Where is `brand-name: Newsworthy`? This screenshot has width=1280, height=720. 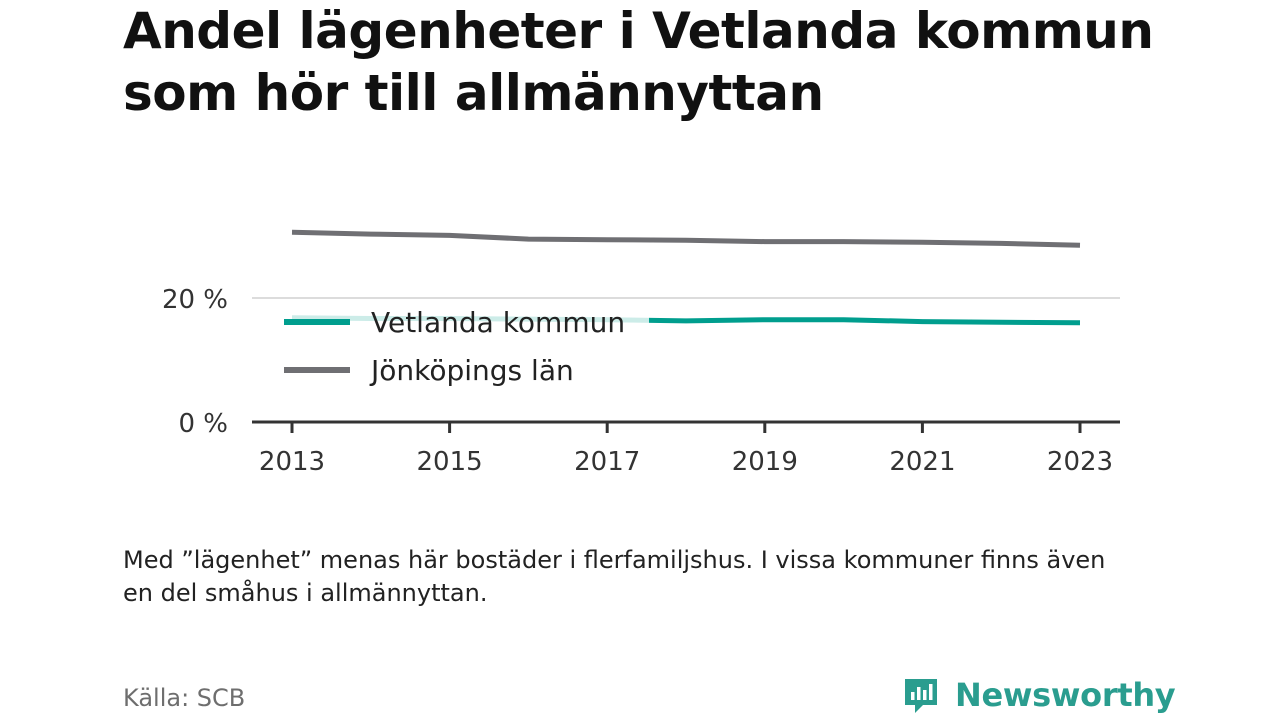 brand-name: Newsworthy is located at coordinates (1065, 695).